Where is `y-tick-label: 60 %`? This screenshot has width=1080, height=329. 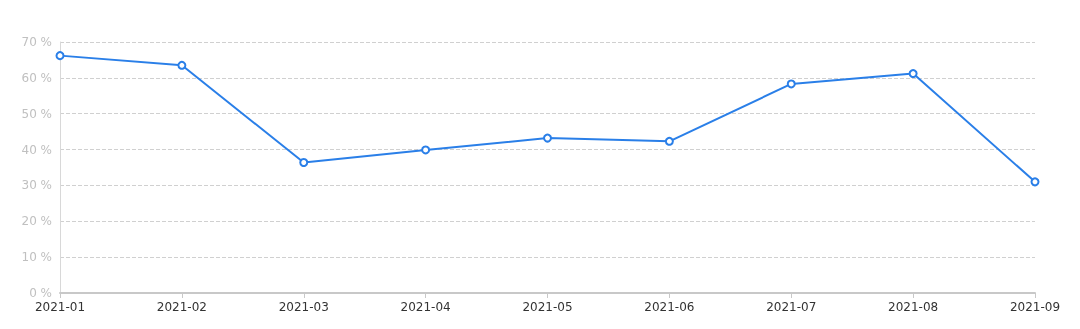 y-tick-label: 60 % is located at coordinates (36, 77).